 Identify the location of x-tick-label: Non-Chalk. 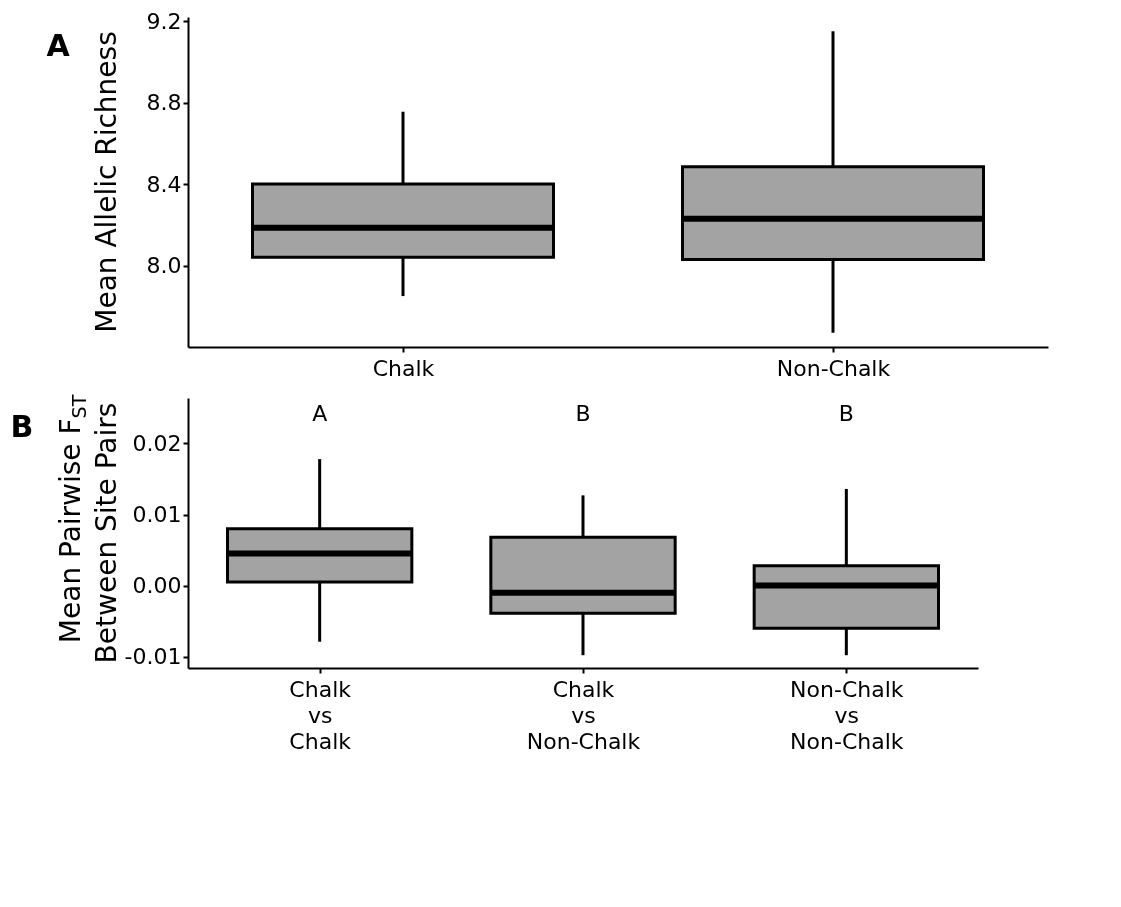
(833, 368).